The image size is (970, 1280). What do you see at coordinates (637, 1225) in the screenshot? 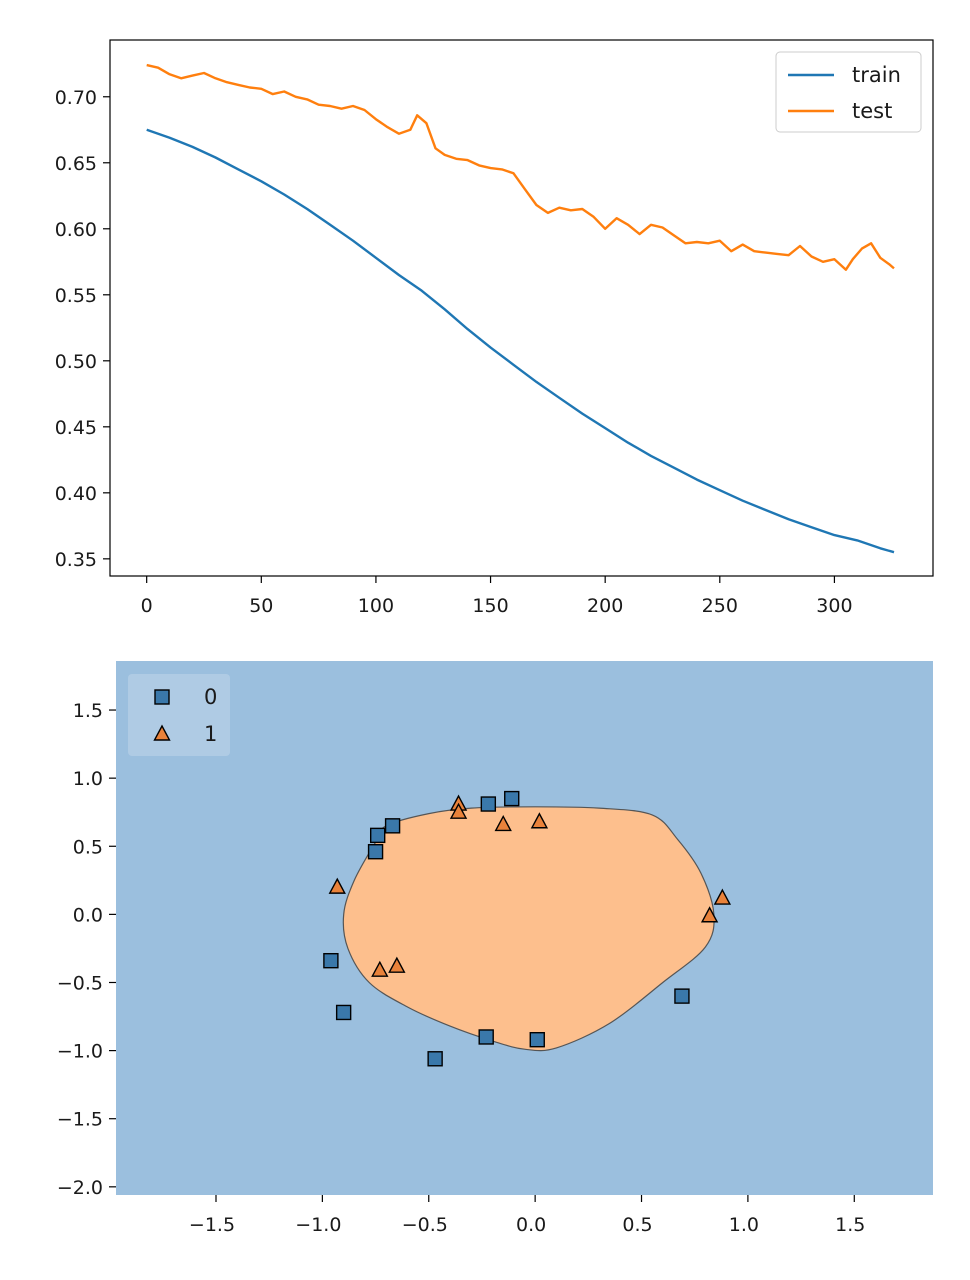
I see `x-tick-label: 0.5` at bounding box center [637, 1225].